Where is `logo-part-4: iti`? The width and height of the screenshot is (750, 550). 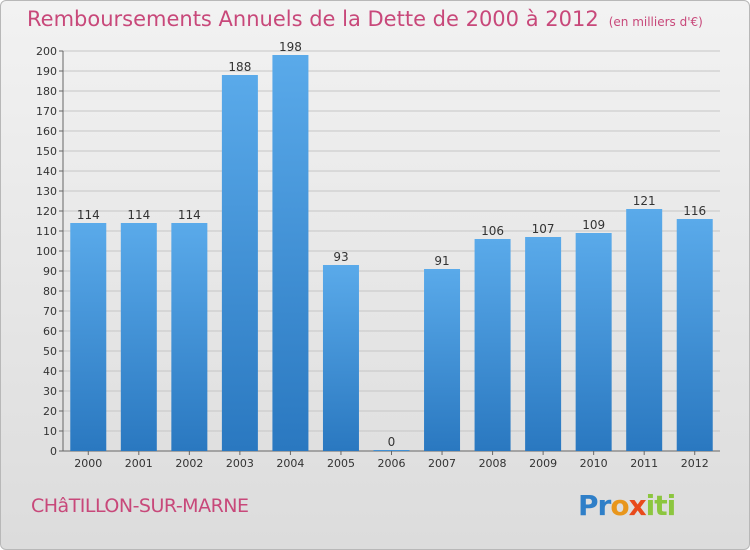
logo-part-4: iti is located at coordinates (661, 505).